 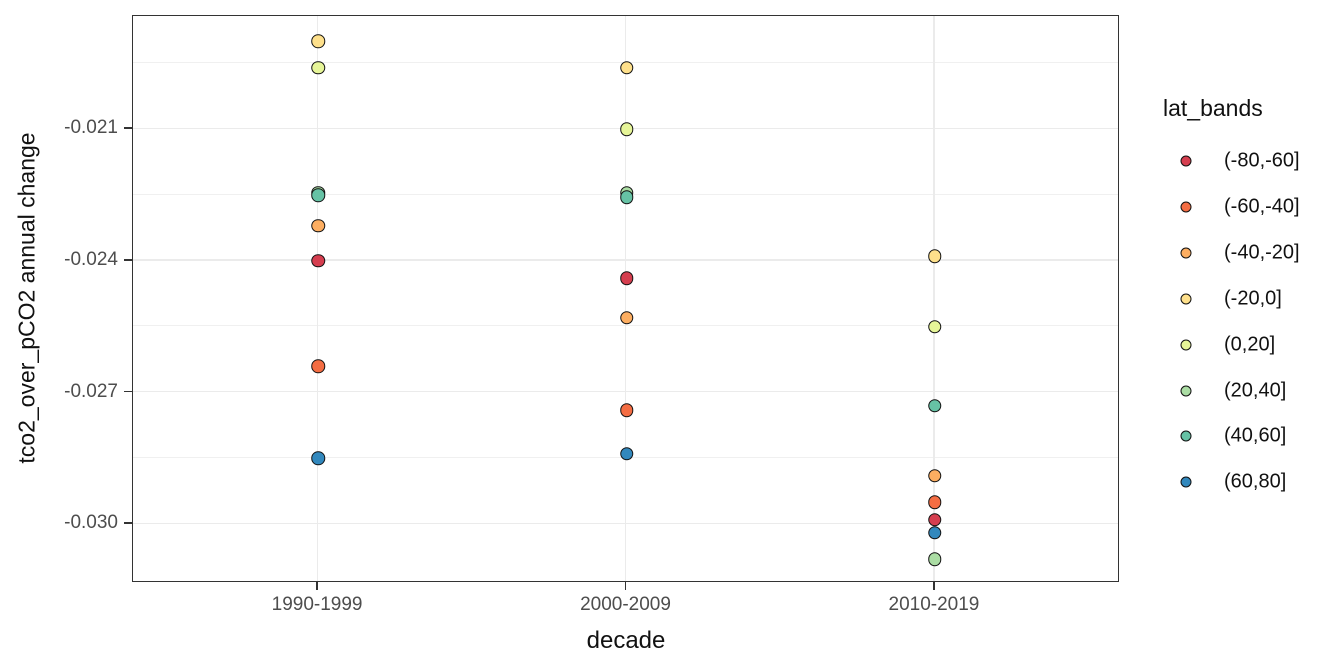 What do you see at coordinates (1262, 160) in the screenshot?
I see `legend-item-label: (-80,-60]` at bounding box center [1262, 160].